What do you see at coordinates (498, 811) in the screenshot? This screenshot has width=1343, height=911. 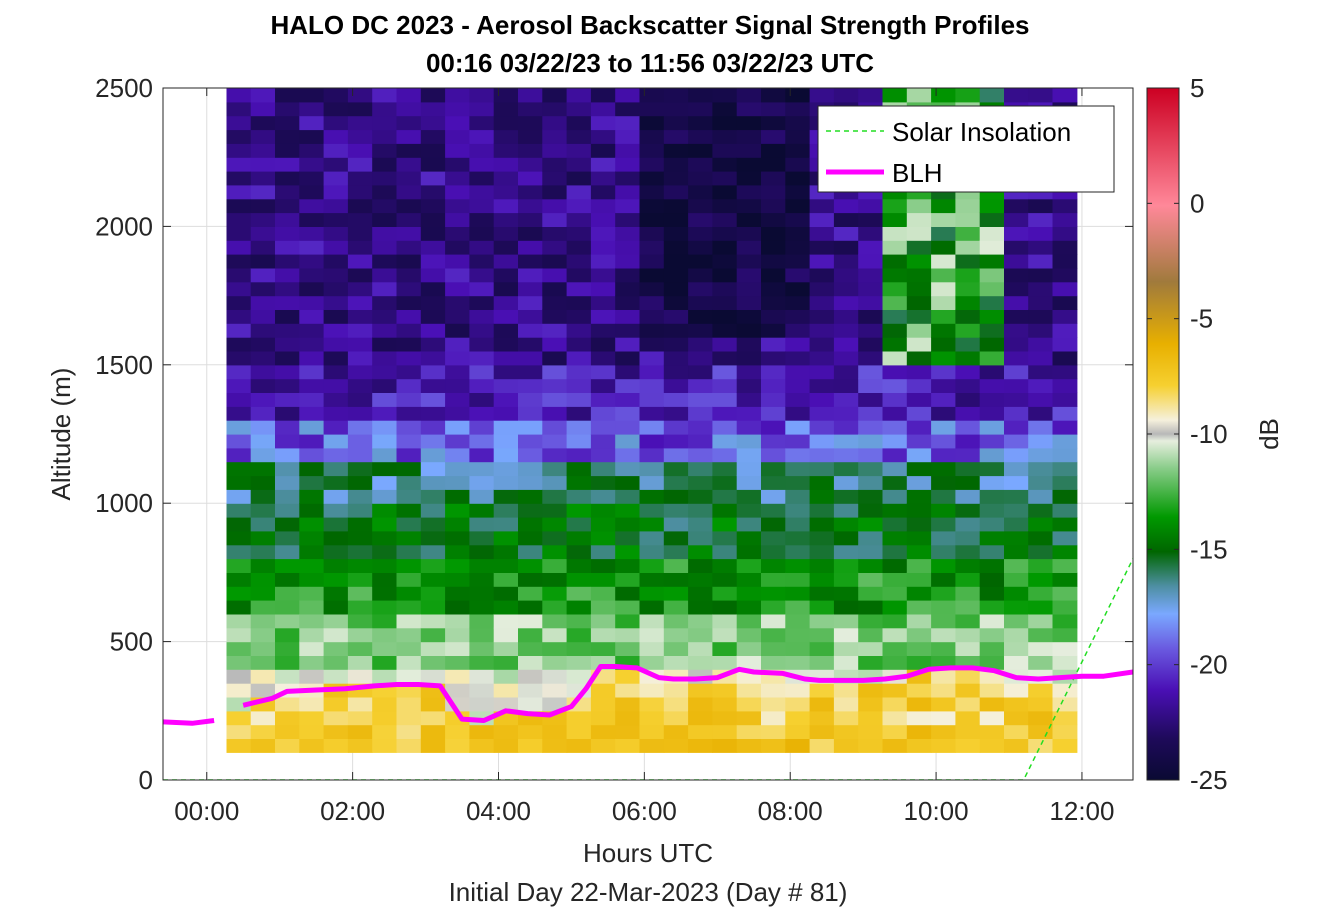 I see `x-tick-label: 04:00` at bounding box center [498, 811].